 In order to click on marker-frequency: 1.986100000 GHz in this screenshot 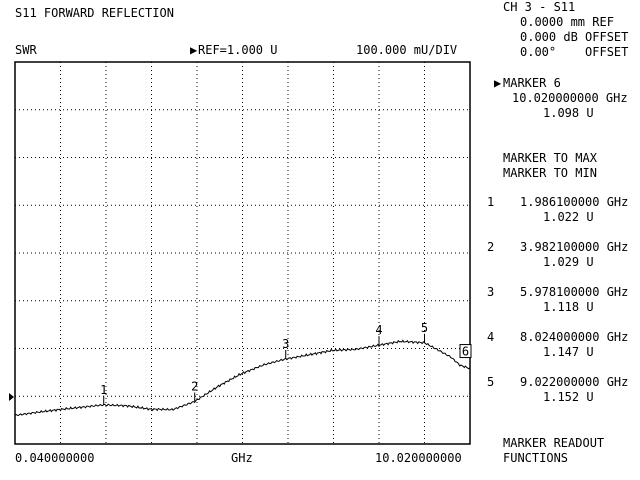, I will do `click(574, 202)`.